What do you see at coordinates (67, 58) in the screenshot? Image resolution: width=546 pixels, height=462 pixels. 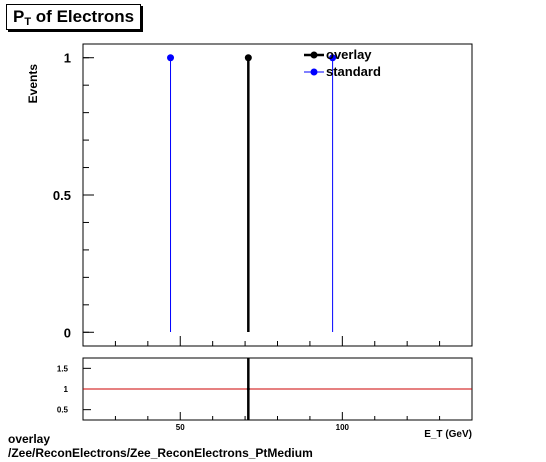 I see `y-tick-label: 1` at bounding box center [67, 58].